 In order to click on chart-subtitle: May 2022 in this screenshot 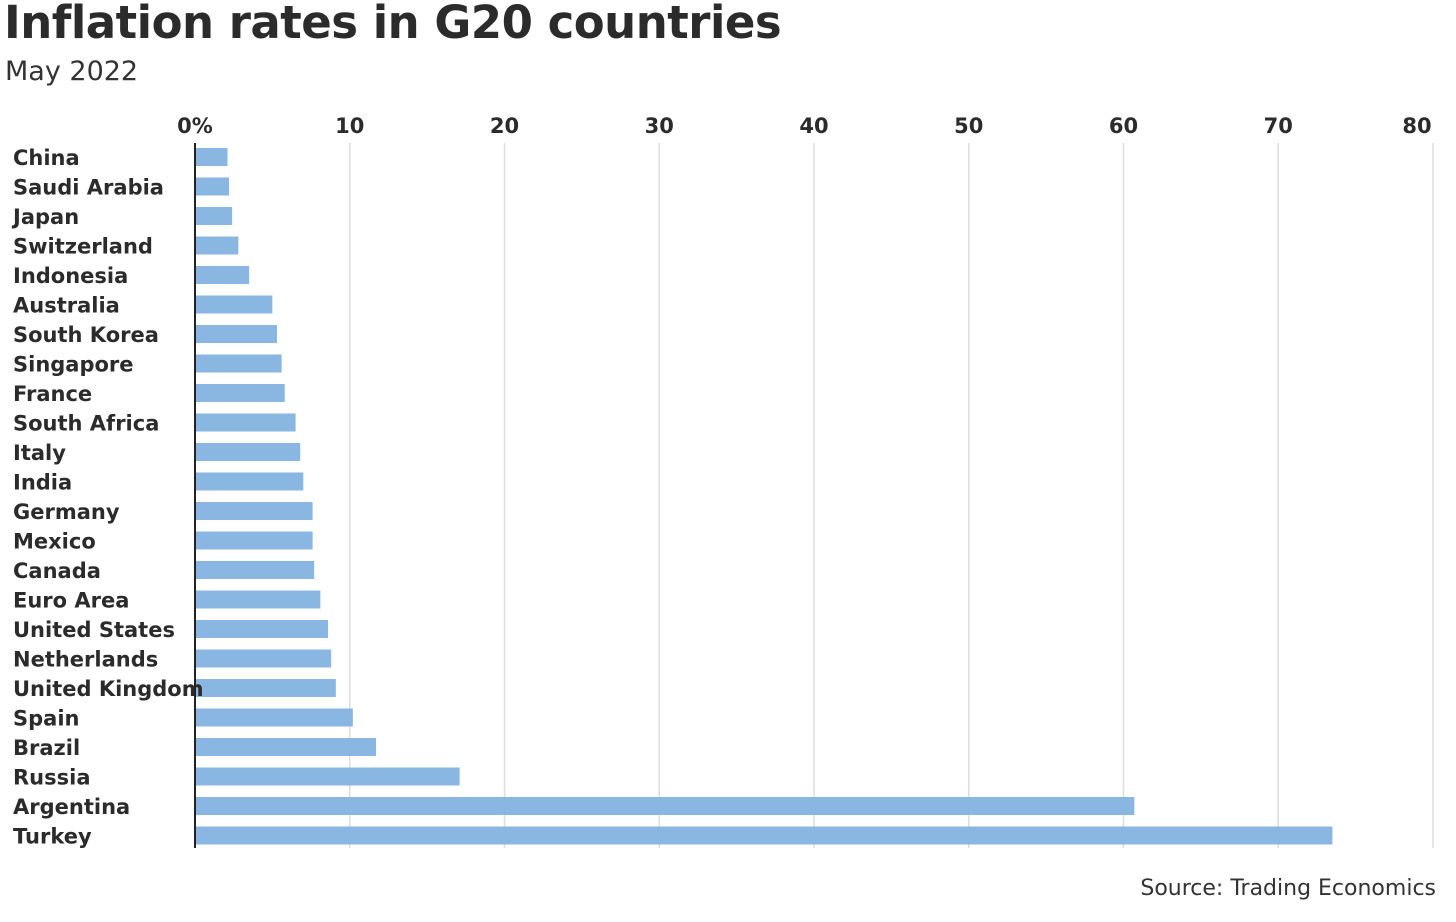, I will do `click(72, 71)`.